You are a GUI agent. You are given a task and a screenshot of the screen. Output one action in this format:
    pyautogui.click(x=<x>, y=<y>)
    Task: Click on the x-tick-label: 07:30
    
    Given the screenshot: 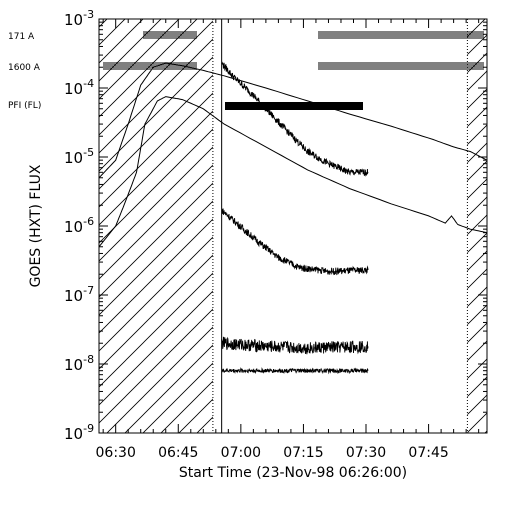 What is the action you would take?
    pyautogui.click(x=366, y=453)
    